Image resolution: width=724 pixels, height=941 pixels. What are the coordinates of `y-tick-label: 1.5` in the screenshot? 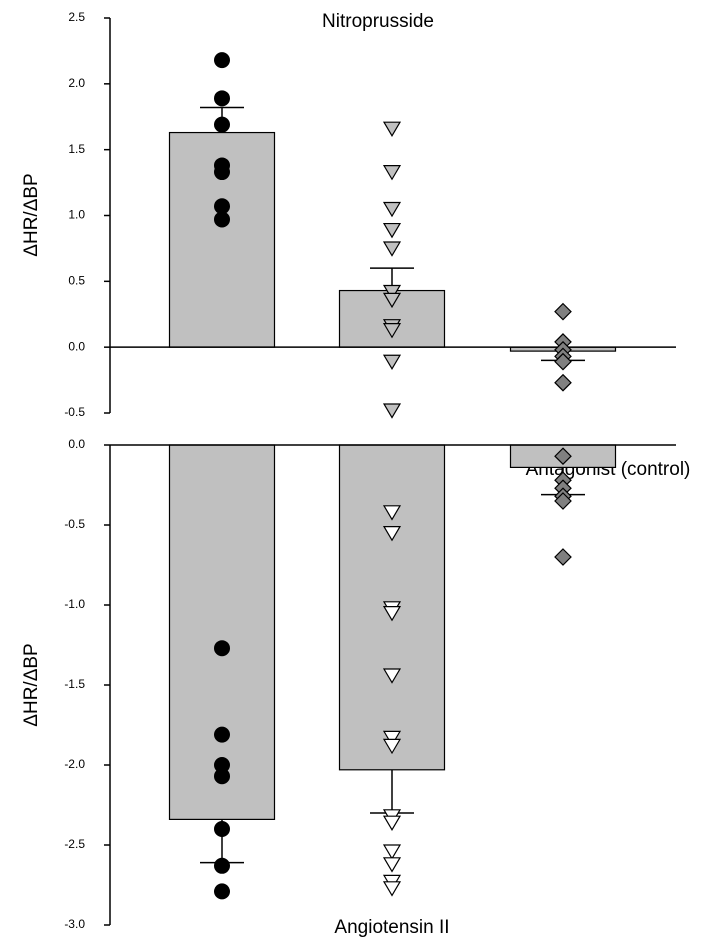 It's located at (76, 149).